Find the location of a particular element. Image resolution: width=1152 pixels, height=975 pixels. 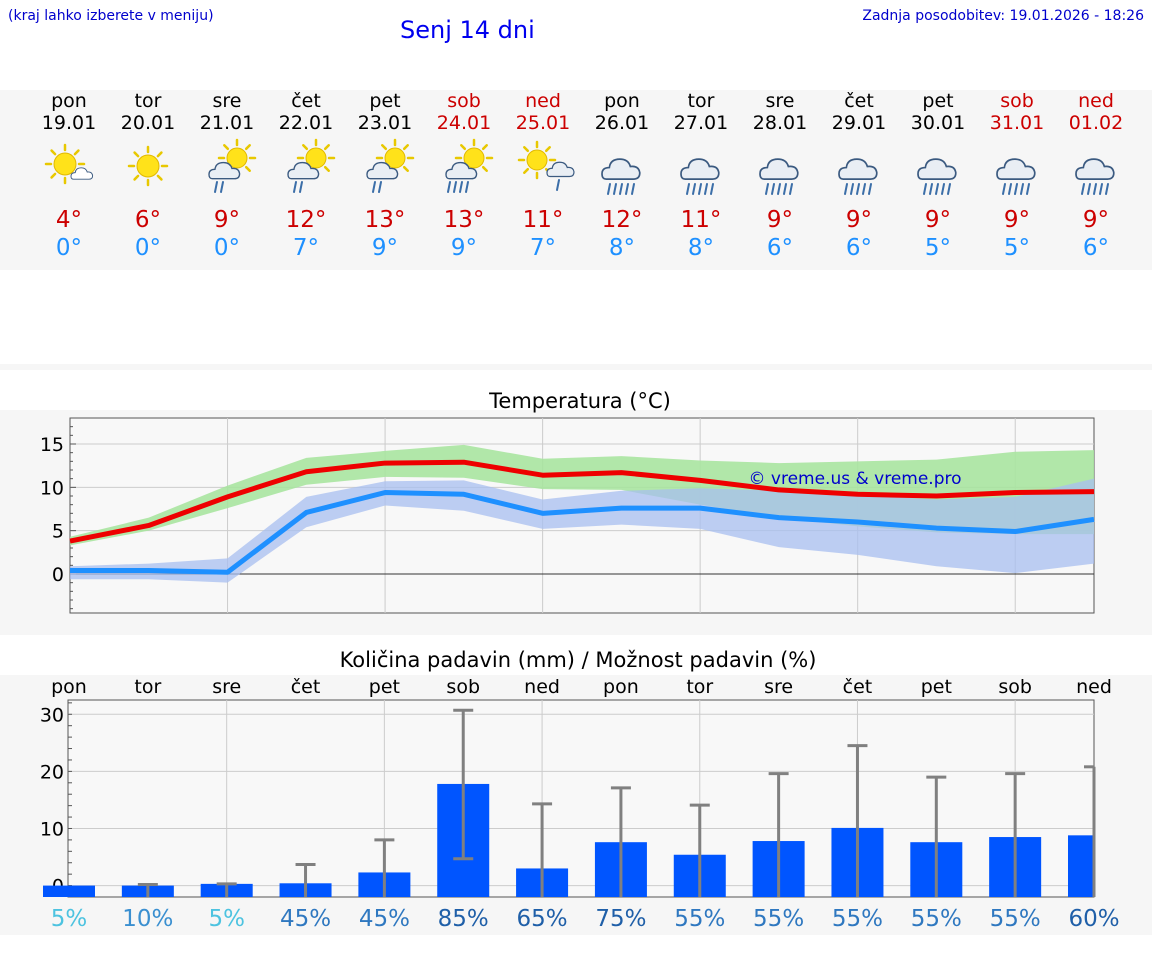

day-forecast-10: čet 29.01 9° 6° is located at coordinates (859, 176).